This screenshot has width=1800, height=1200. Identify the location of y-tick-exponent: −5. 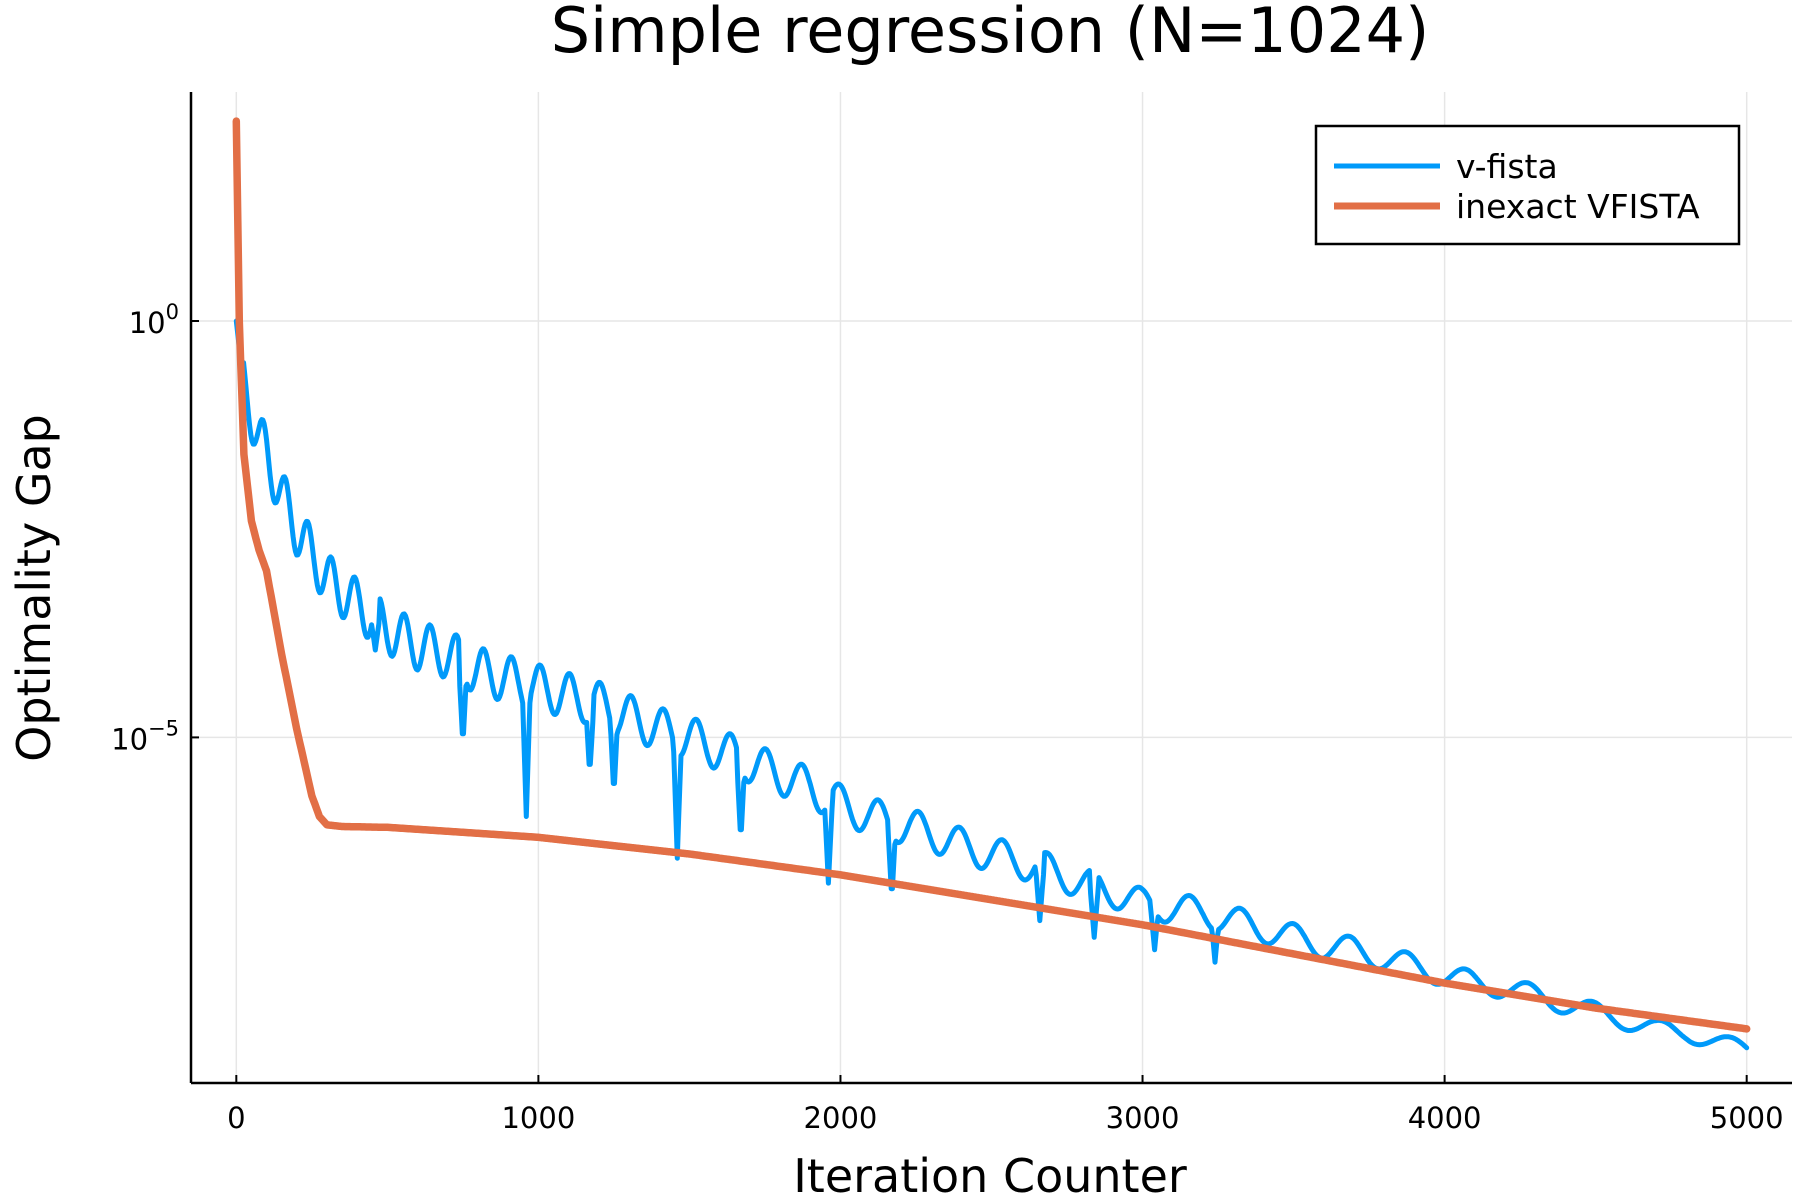
(163, 728).